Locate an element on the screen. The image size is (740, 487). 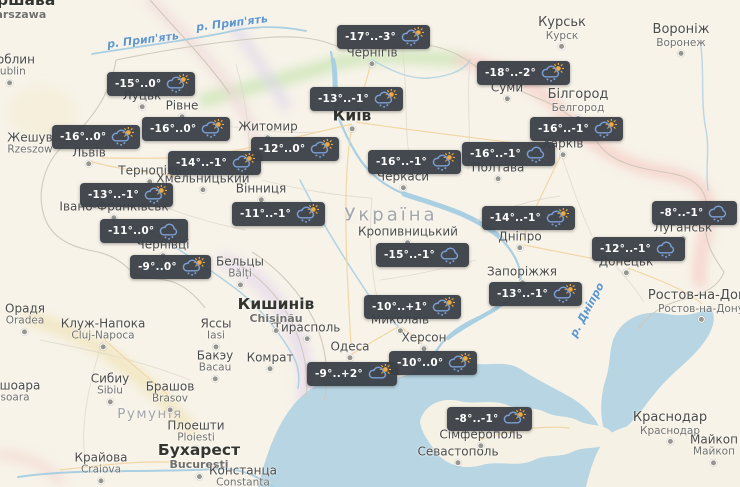
country-label-romania: Румунія is located at coordinates (150, 414).